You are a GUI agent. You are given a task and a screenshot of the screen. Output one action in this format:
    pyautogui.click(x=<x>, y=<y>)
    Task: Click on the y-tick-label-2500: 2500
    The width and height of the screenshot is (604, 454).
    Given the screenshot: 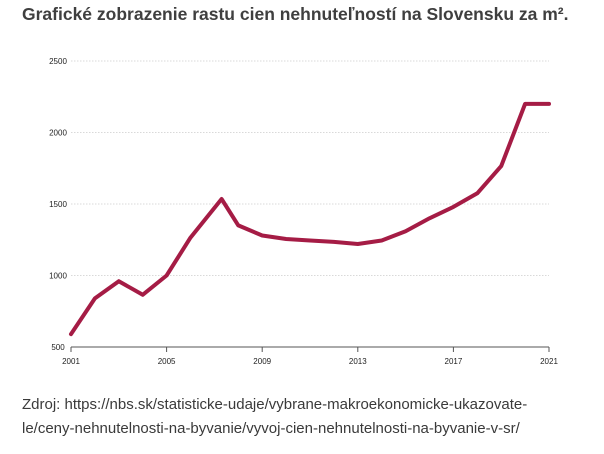 What is the action you would take?
    pyautogui.click(x=58, y=61)
    